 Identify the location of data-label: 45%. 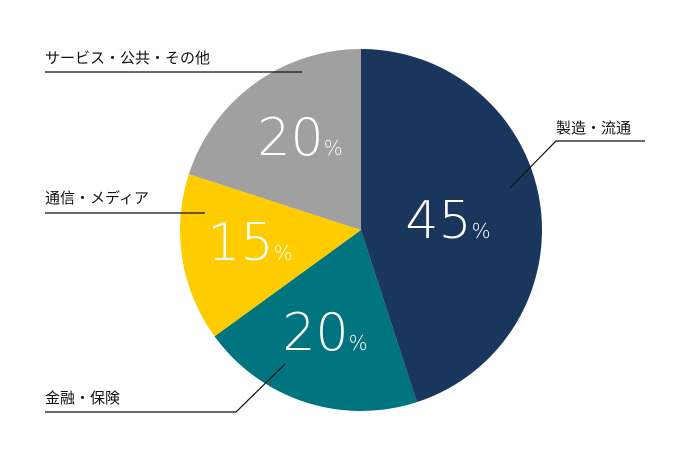
(447, 221).